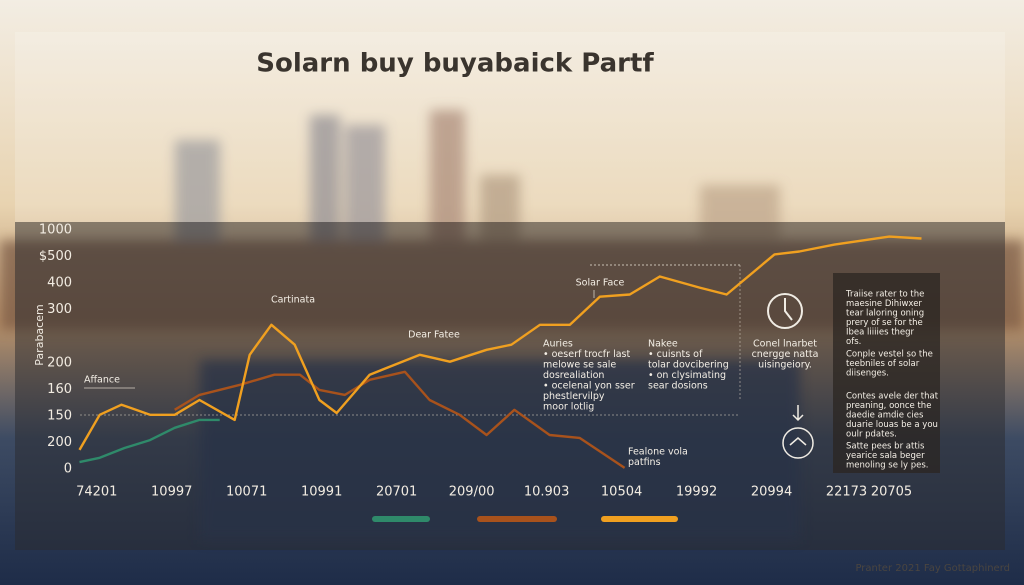 The width and height of the screenshot is (1024, 585). Describe the element at coordinates (871, 435) in the screenshot. I see `panel-text: oulr pdates.` at that location.